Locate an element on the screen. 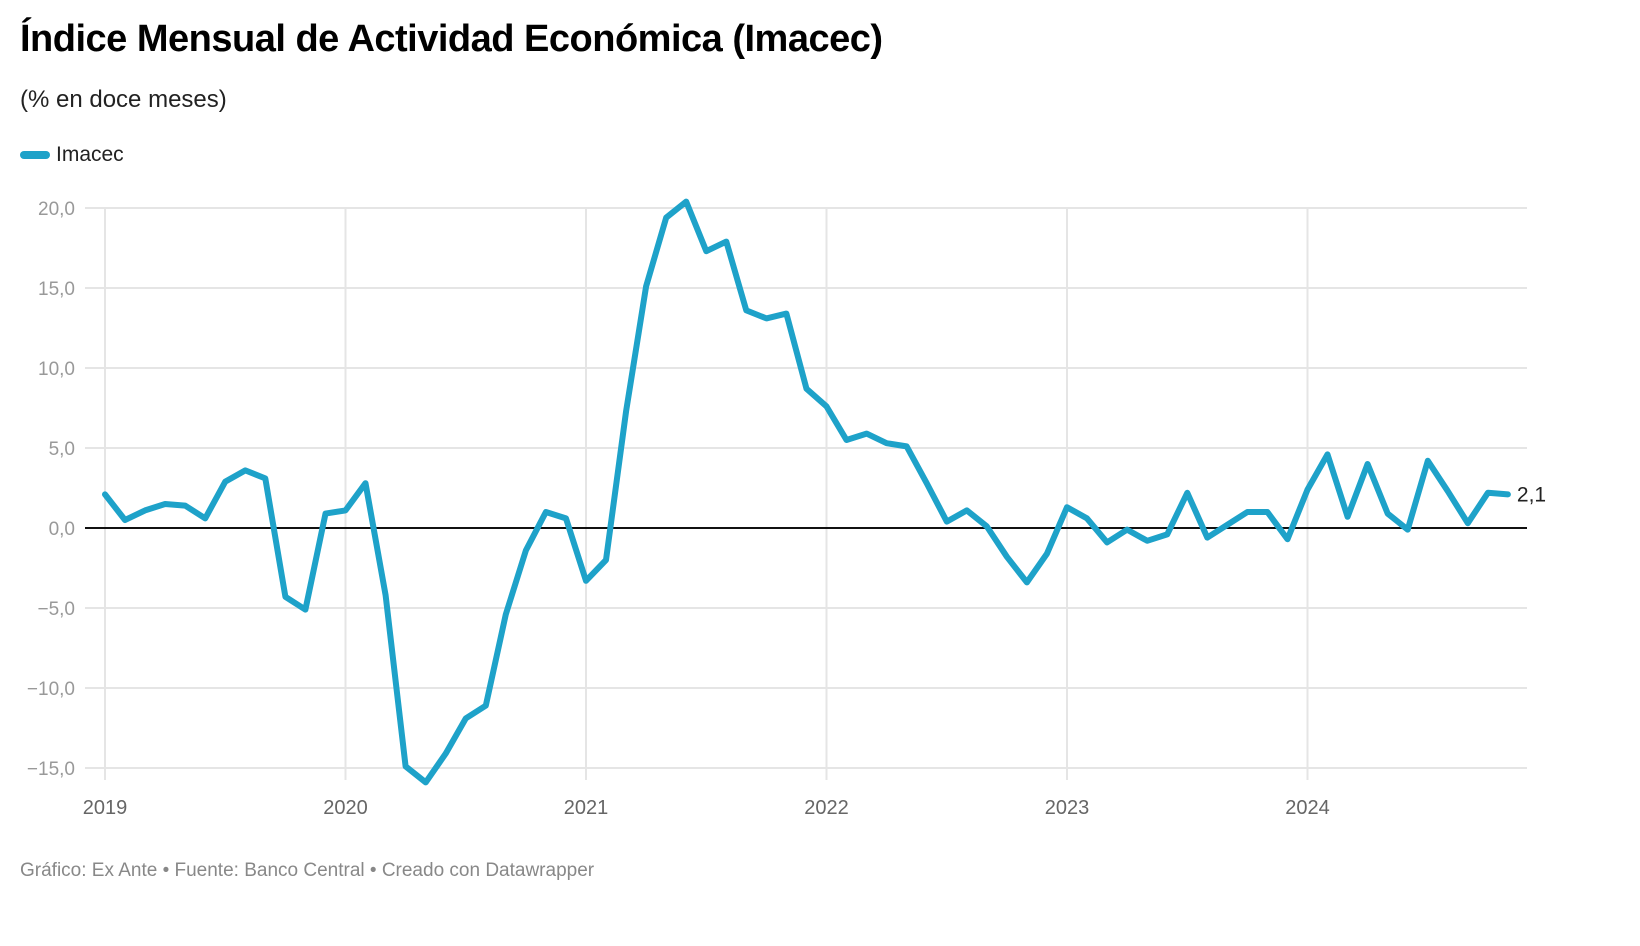  legend-swatch-imacec is located at coordinates (35, 155).